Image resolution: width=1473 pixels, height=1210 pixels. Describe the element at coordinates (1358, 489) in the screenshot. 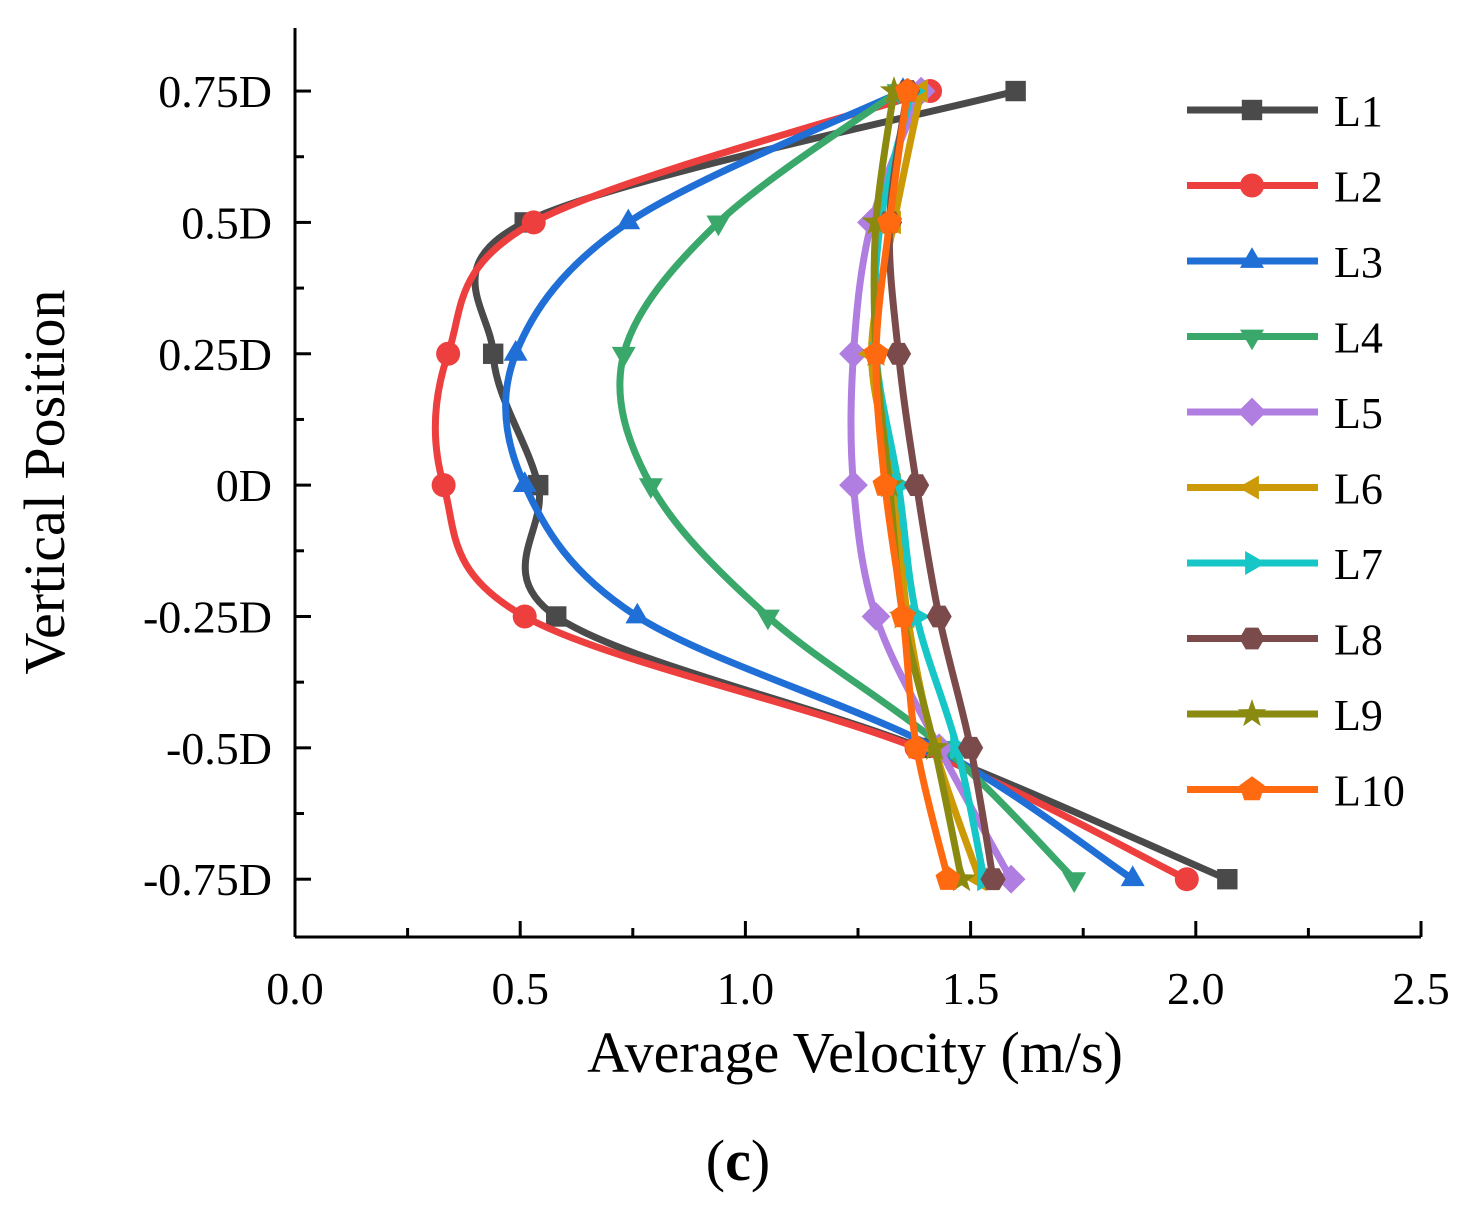

I see `legend-label-L6: L6` at that location.